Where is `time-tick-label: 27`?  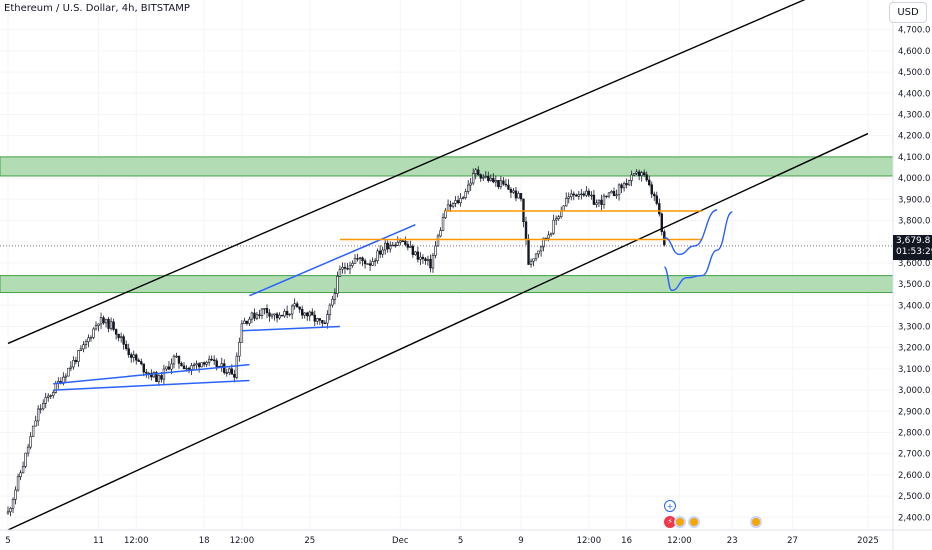
time-tick-label: 27 is located at coordinates (792, 541).